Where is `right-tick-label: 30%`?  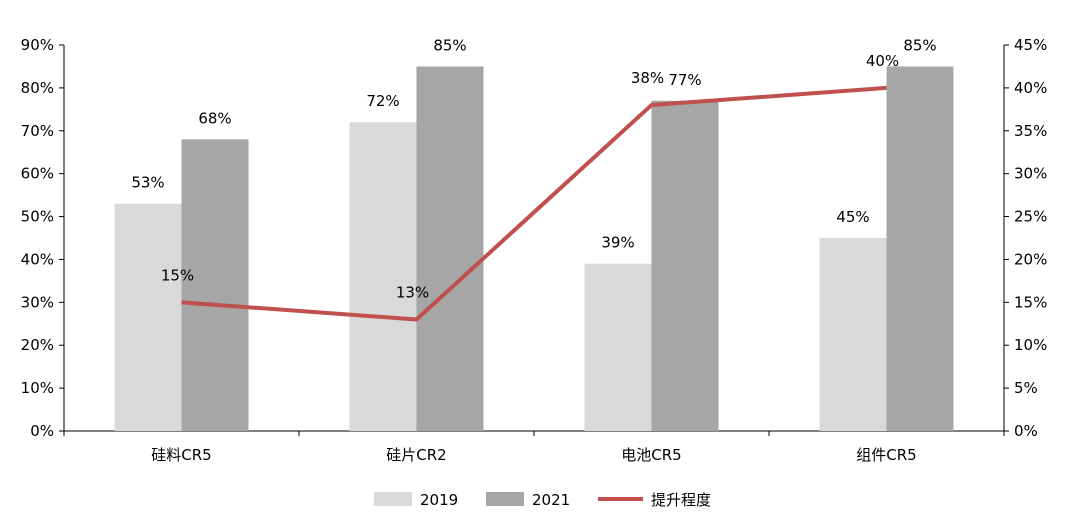 right-tick-label: 30% is located at coordinates (1030, 174).